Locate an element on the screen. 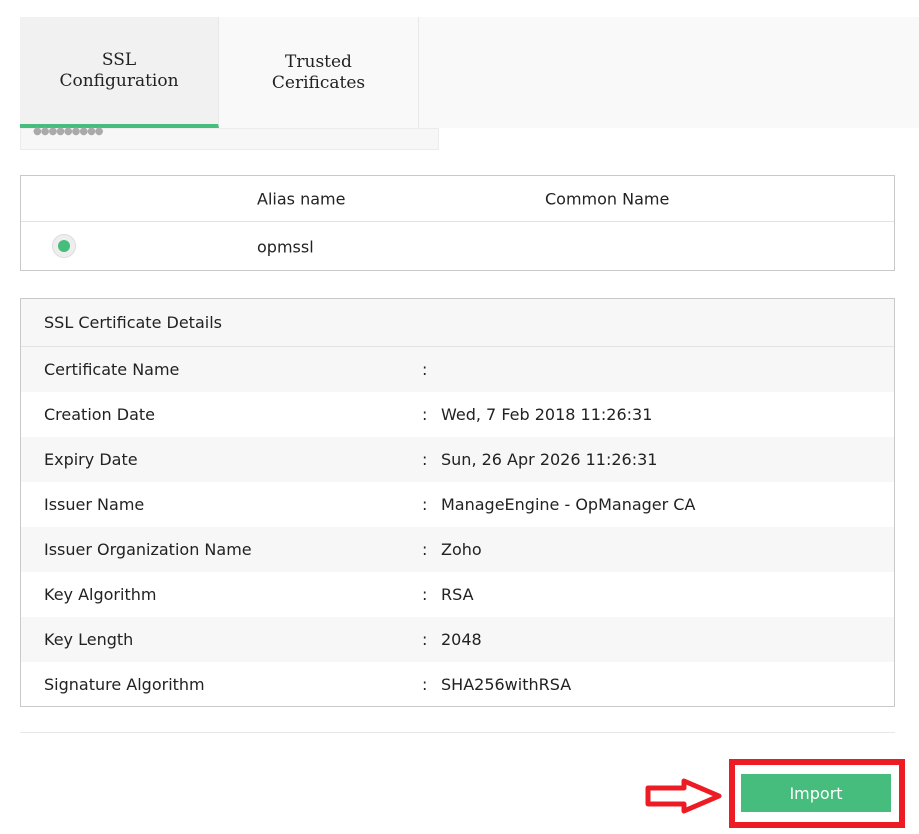  table-header: Alias name Common Name is located at coordinates (457, 199).